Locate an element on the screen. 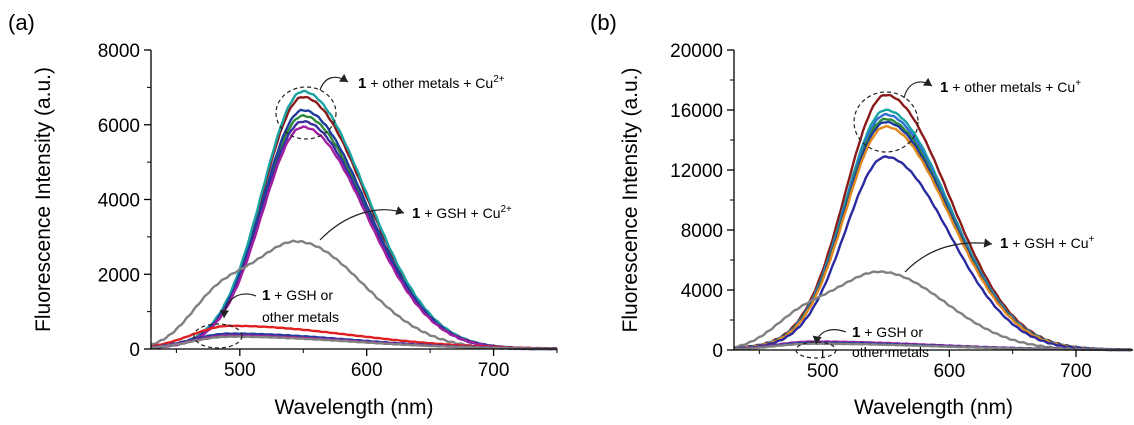  annotation-text: 1 + GSH + Cu2+ is located at coordinates (462, 213).